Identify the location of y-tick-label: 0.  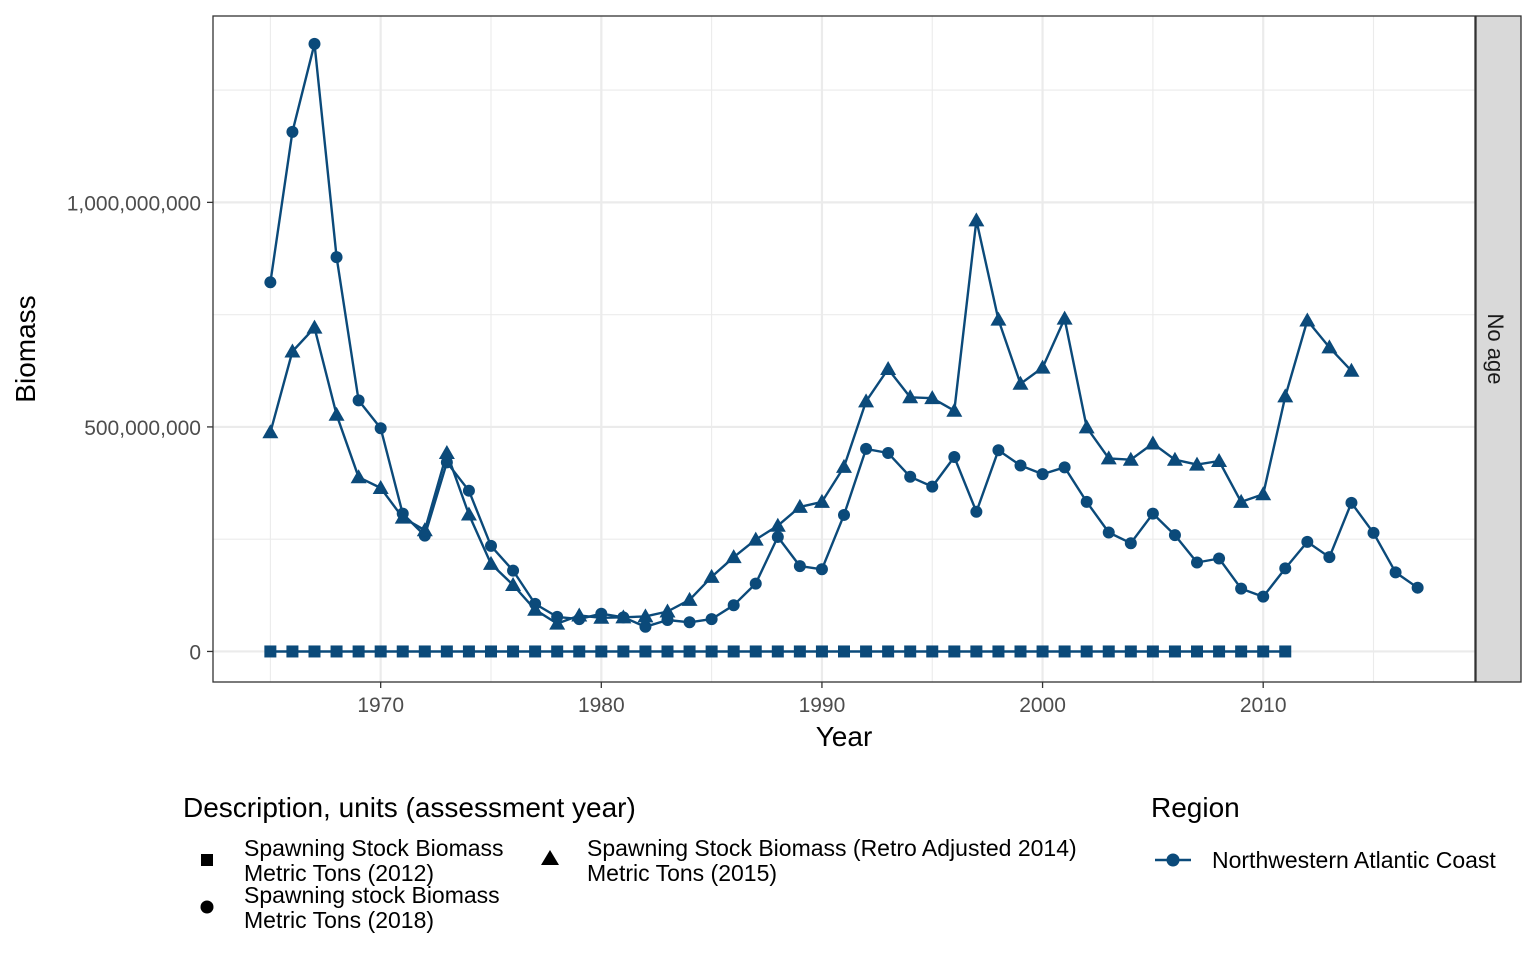
(195, 652).